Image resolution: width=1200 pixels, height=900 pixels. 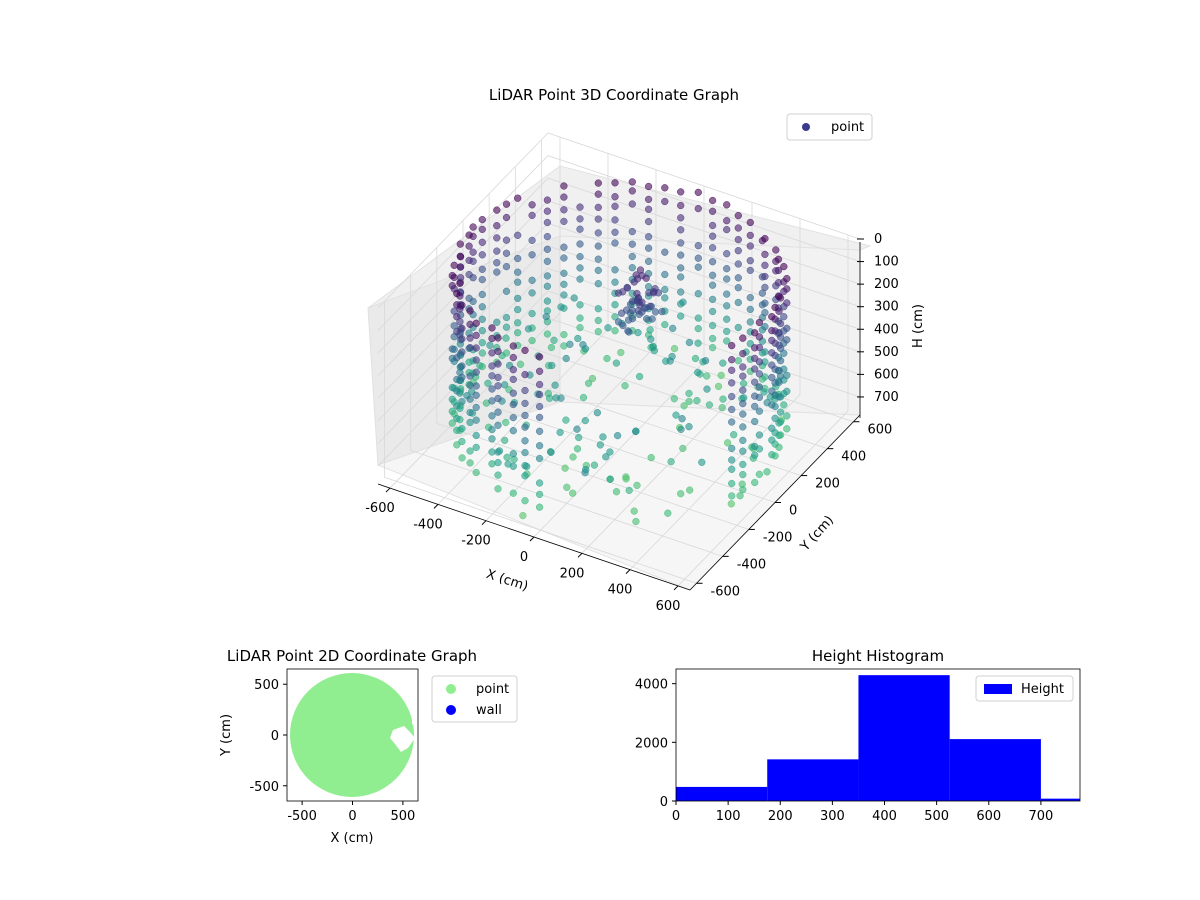 What do you see at coordinates (728, 816) in the screenshot?
I see `x-tick-label-hist: 100` at bounding box center [728, 816].